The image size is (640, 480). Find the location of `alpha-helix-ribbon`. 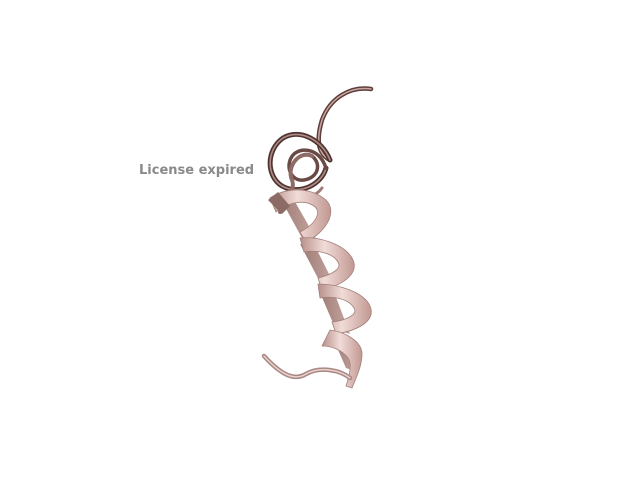

alpha-helix-ribbon is located at coordinates (320, 289).